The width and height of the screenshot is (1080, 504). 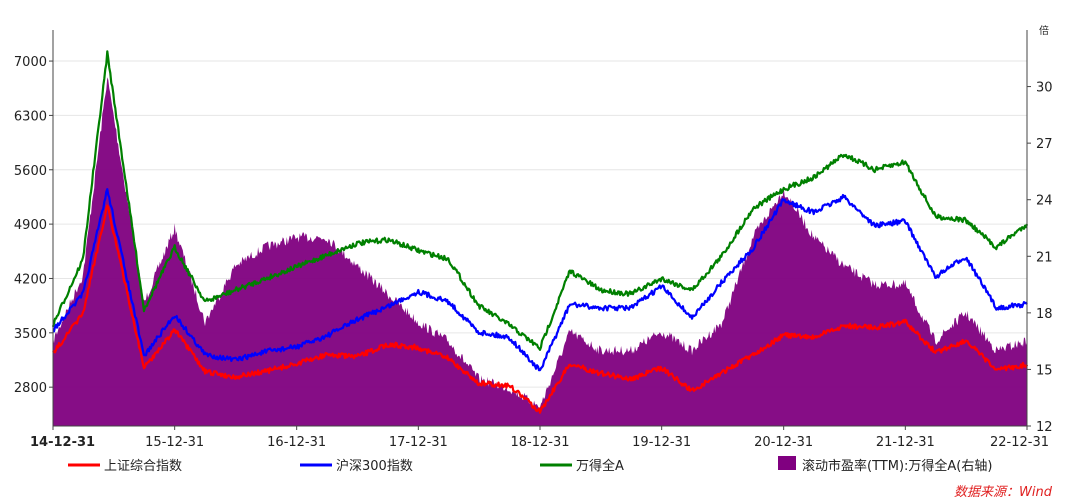 What do you see at coordinates (174, 442) in the screenshot?
I see `x-tick-label: 15-12-31` at bounding box center [174, 442].